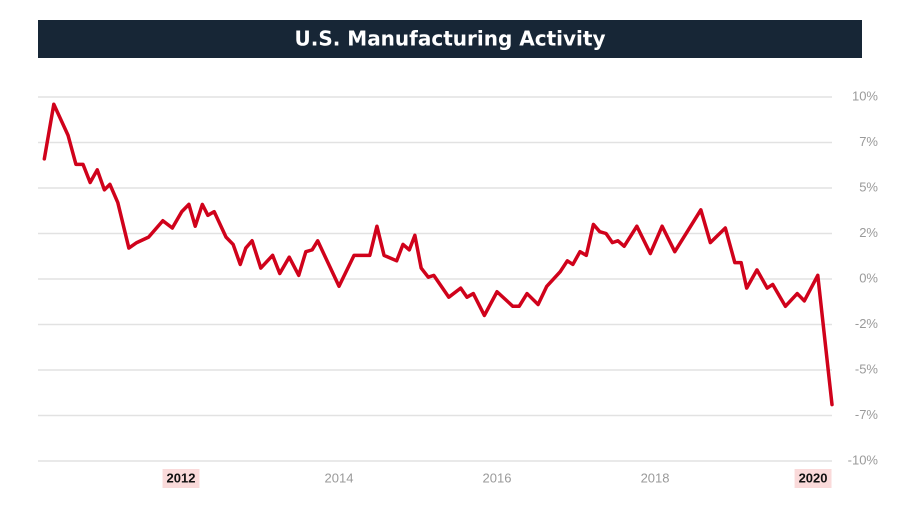 This screenshot has width=900, height=506. Describe the element at coordinates (867, 323) in the screenshot. I see `y-tick-label: -2%` at that location.